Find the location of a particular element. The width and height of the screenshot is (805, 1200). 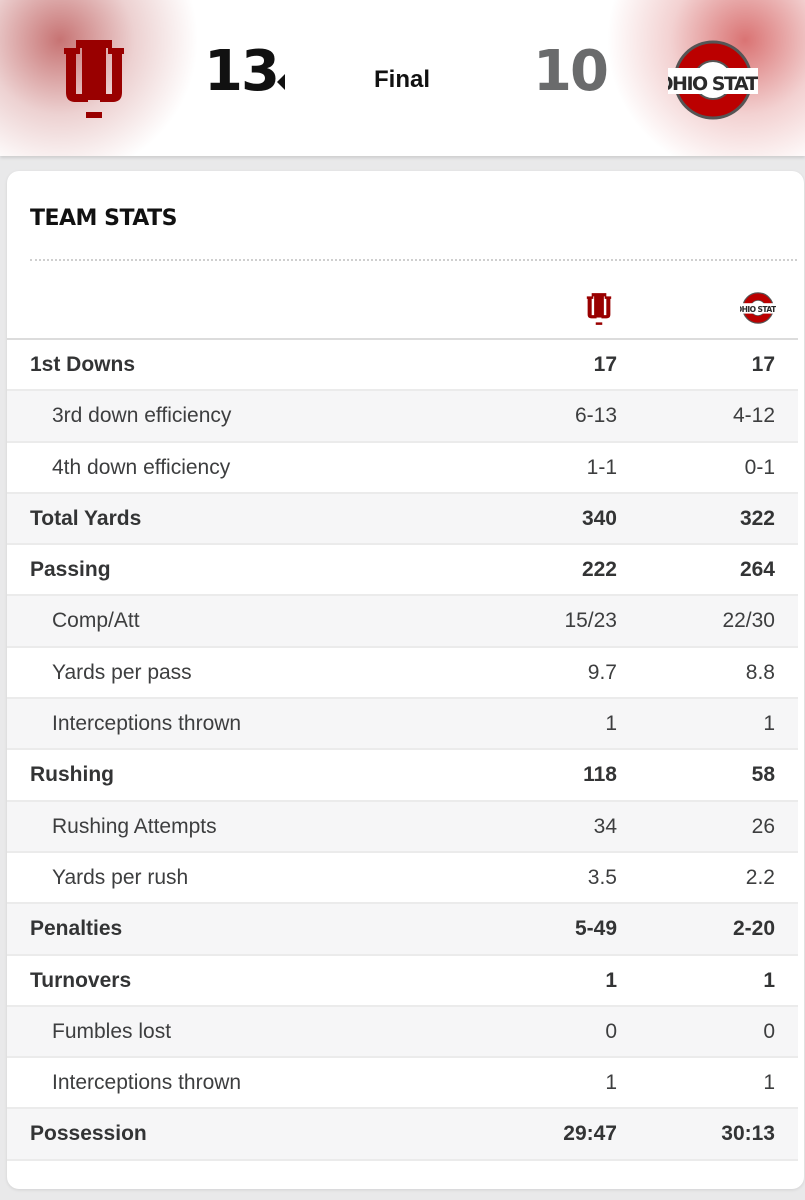

ohio-state-logo-icon: OHIO STATE is located at coordinates (714, 80).